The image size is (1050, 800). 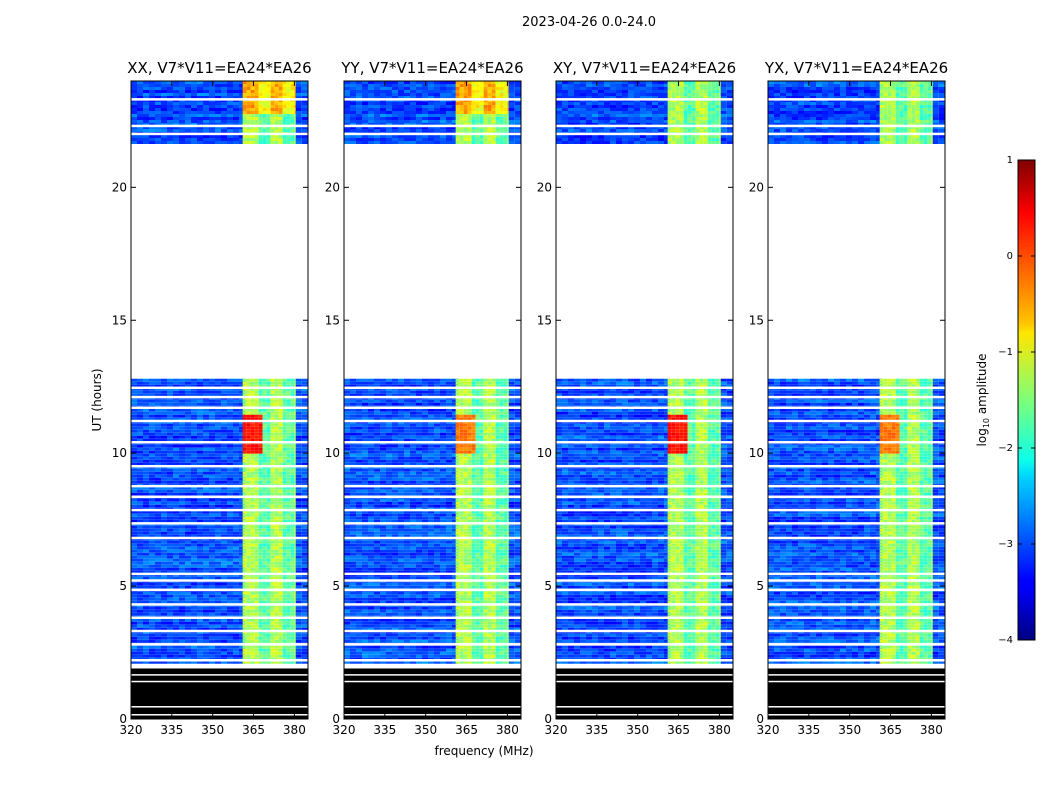 What do you see at coordinates (1005, 352) in the screenshot?
I see `colorbar-tick-label: −1` at bounding box center [1005, 352].